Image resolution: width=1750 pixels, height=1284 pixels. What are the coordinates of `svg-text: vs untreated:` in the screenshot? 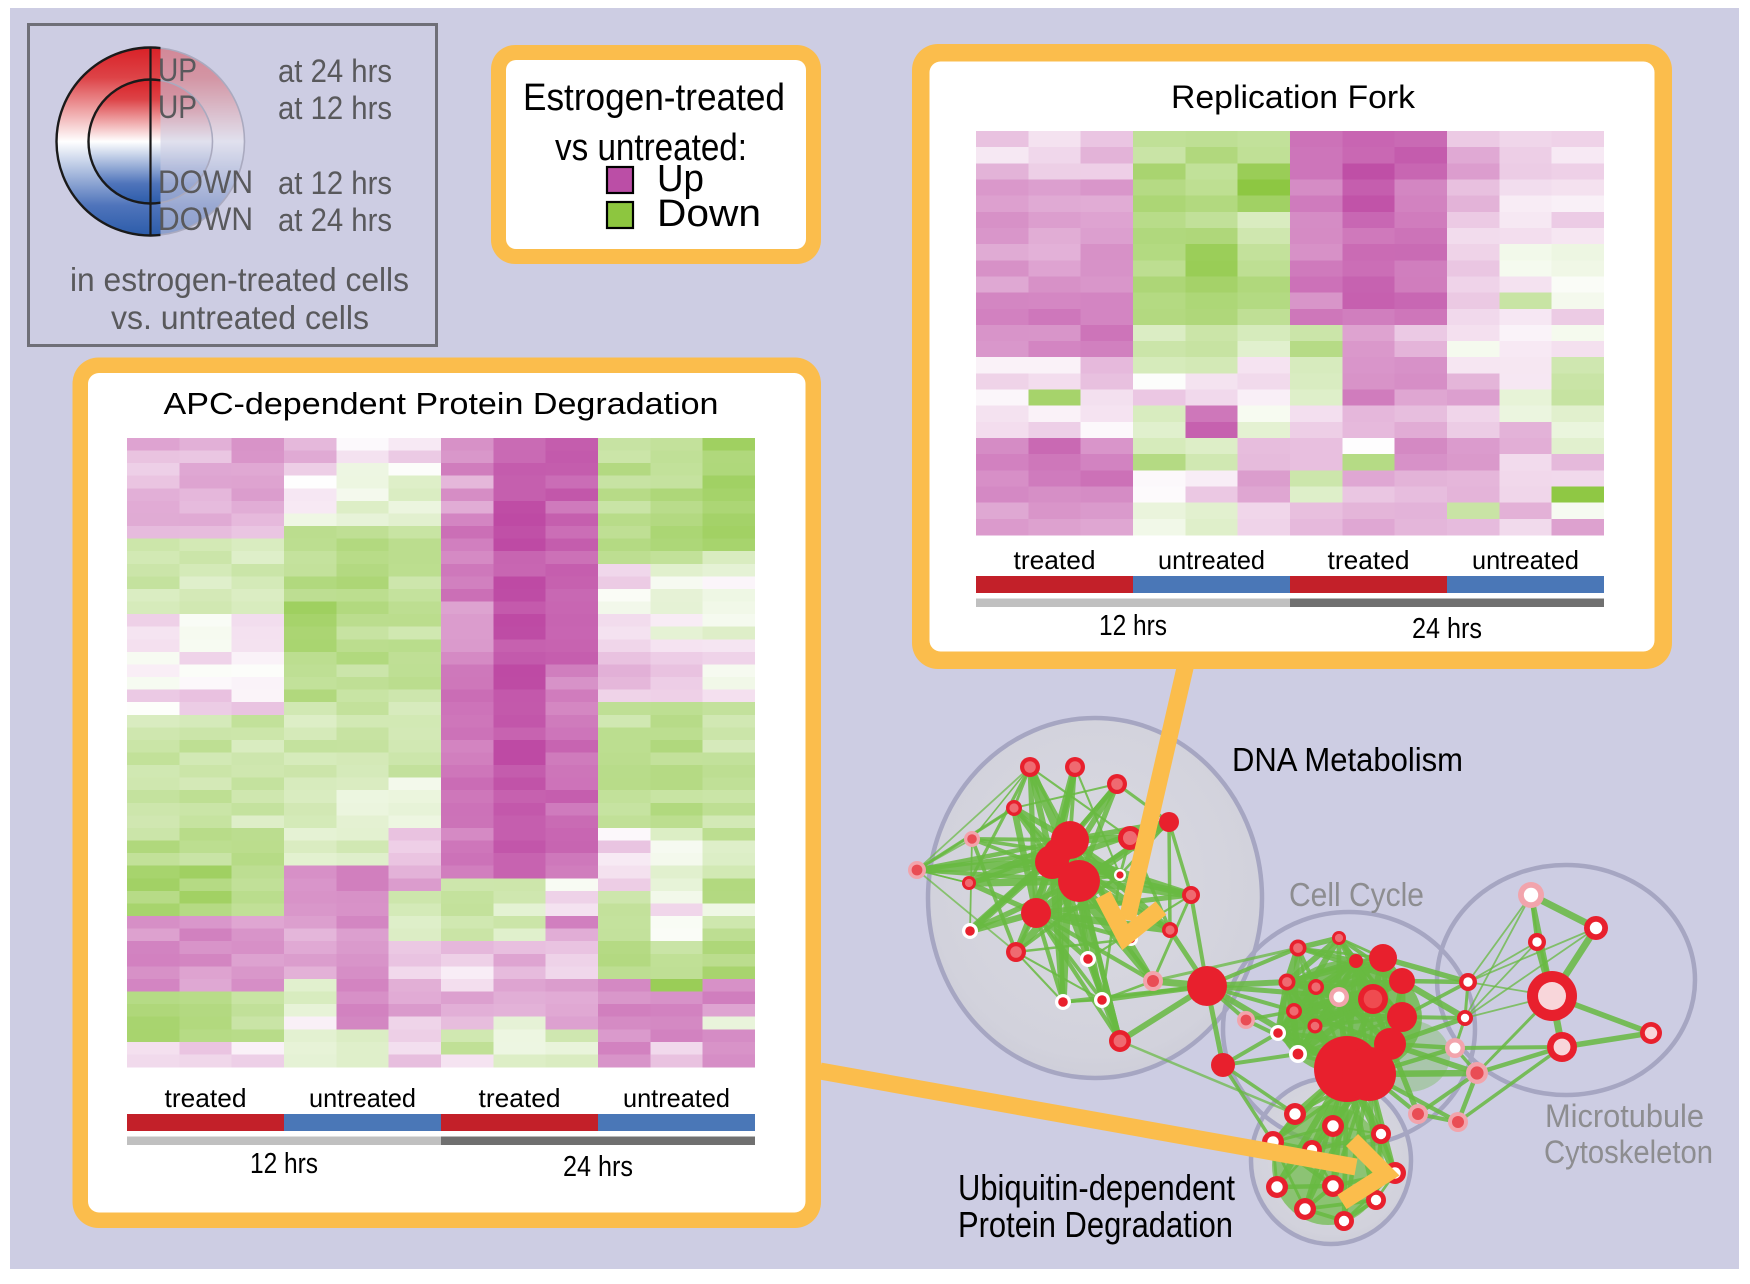 It's located at (651, 148).